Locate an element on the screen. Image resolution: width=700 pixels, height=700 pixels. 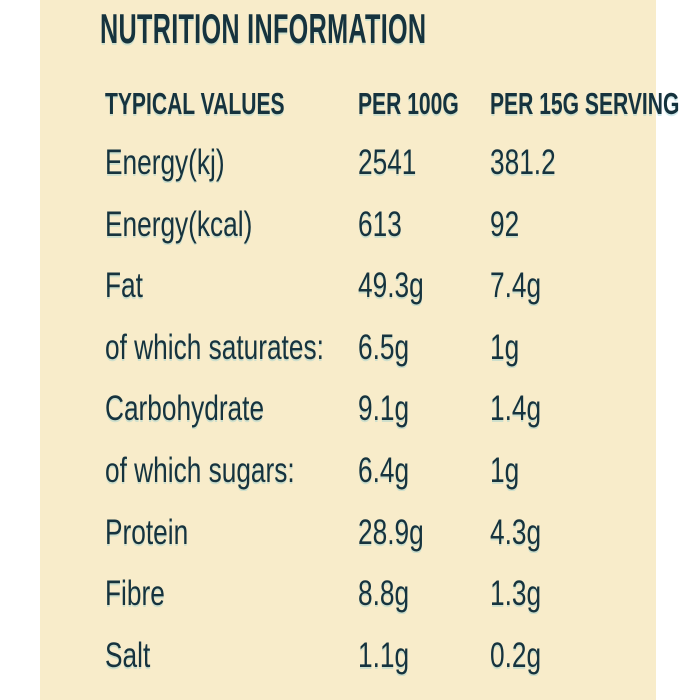
row-value-per-100g: 613 is located at coordinates (380, 224).